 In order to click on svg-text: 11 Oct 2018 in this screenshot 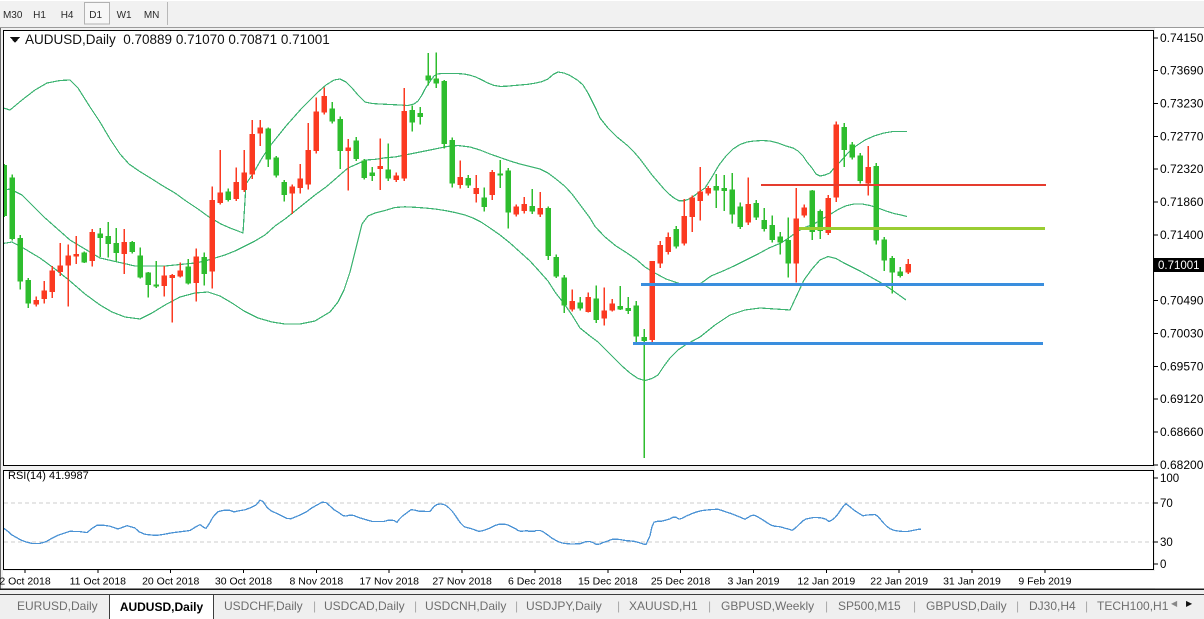, I will do `click(98, 582)`.